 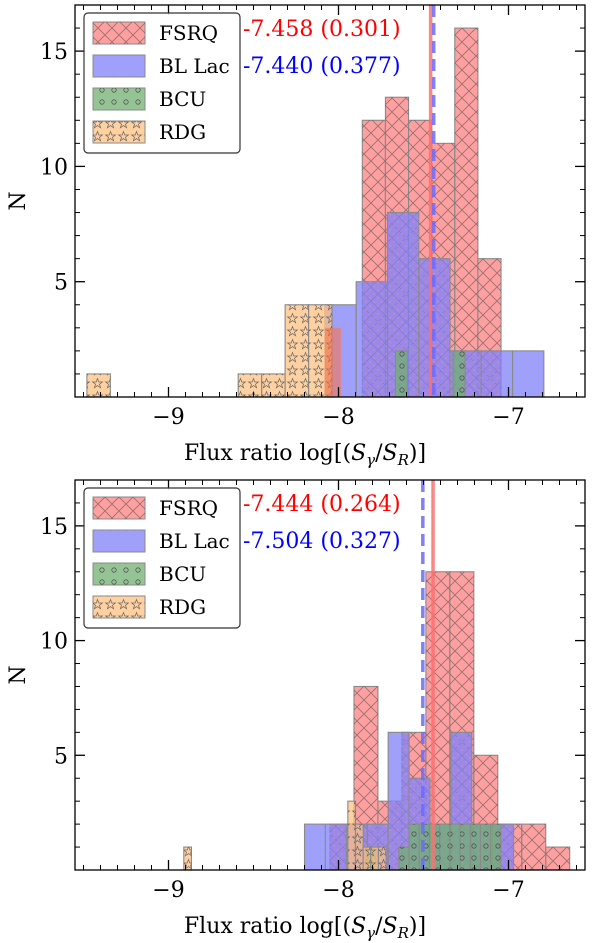 What do you see at coordinates (322, 66) in the screenshot?
I see `stats-annotation: -7.440 (0.377)` at bounding box center [322, 66].